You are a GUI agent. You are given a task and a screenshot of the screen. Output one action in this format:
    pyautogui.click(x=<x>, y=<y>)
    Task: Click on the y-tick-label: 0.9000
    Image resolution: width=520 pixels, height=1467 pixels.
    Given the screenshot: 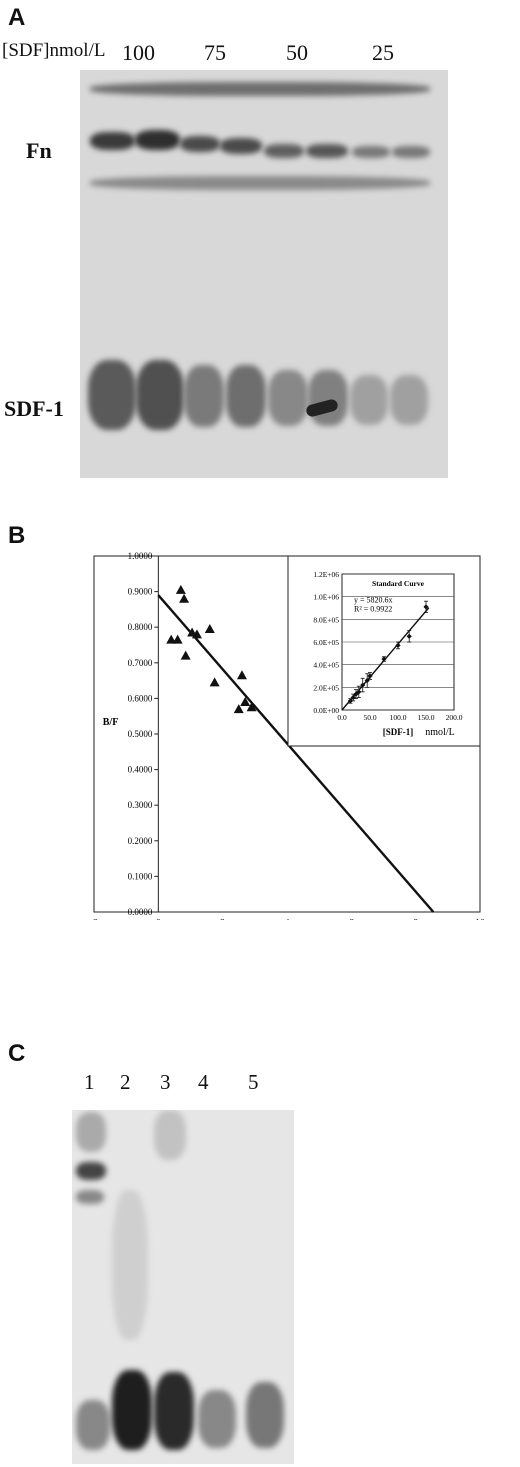 What is the action you would take?
    pyautogui.click(x=140, y=592)
    